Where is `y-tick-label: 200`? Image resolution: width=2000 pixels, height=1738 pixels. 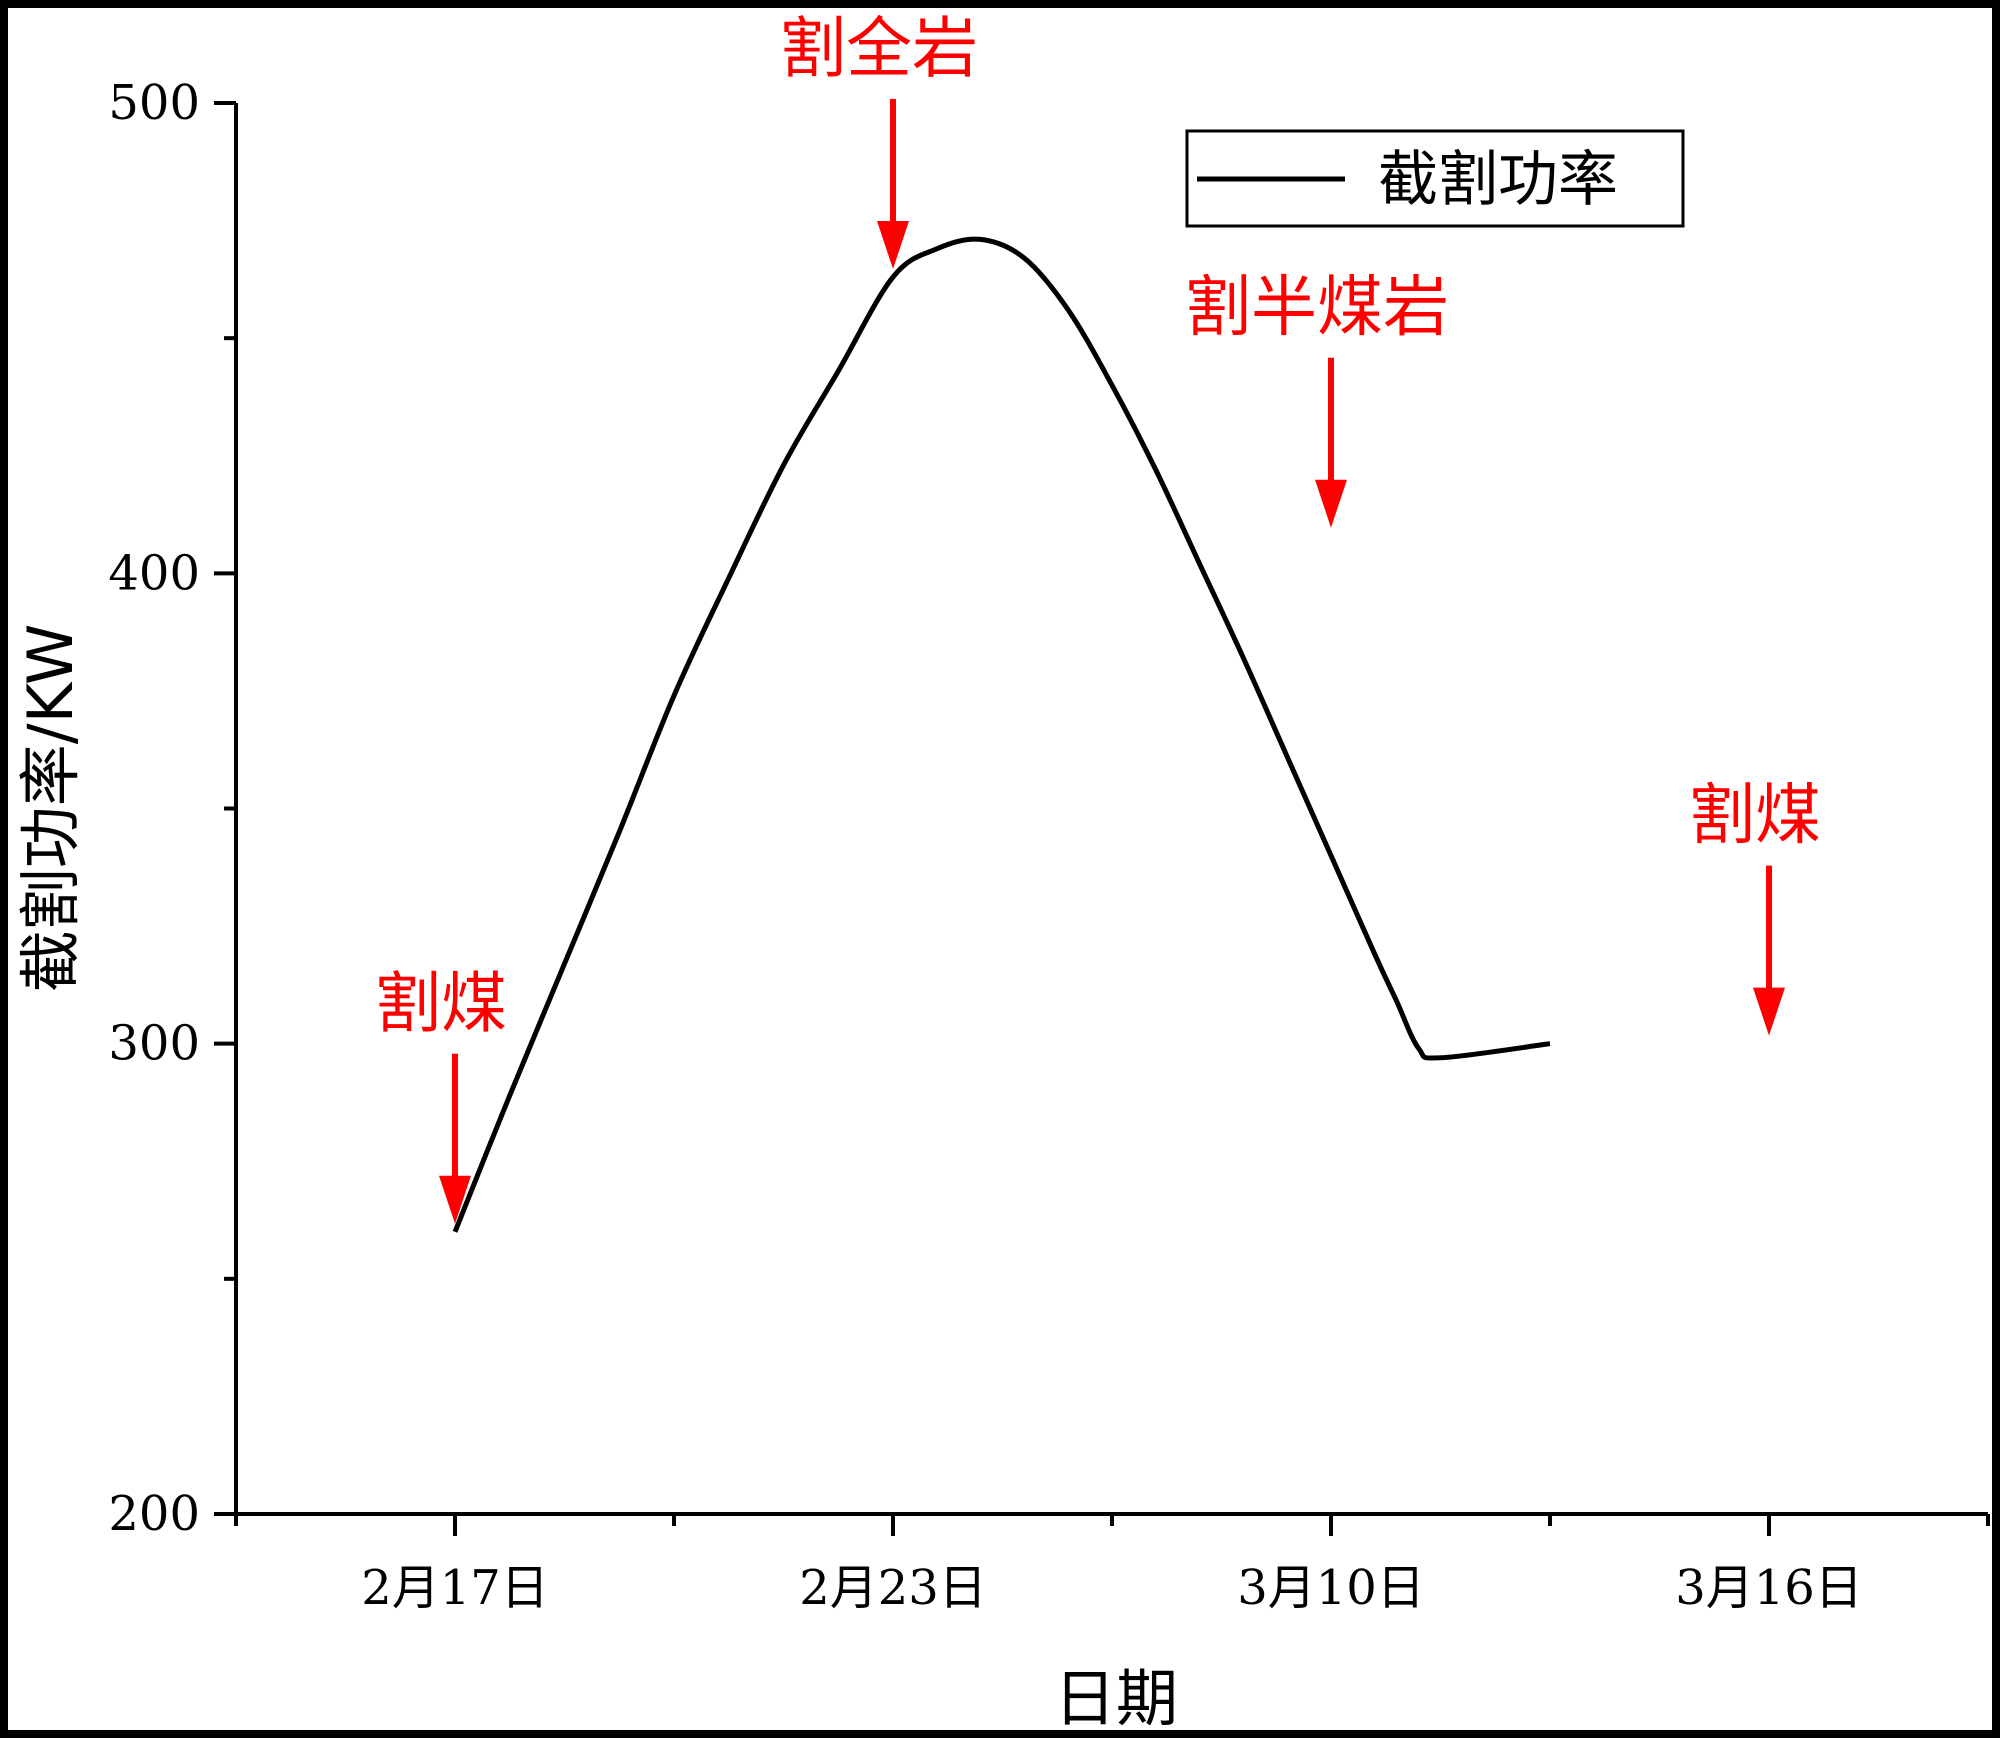 y-tick-label: 200 is located at coordinates (154, 1514).